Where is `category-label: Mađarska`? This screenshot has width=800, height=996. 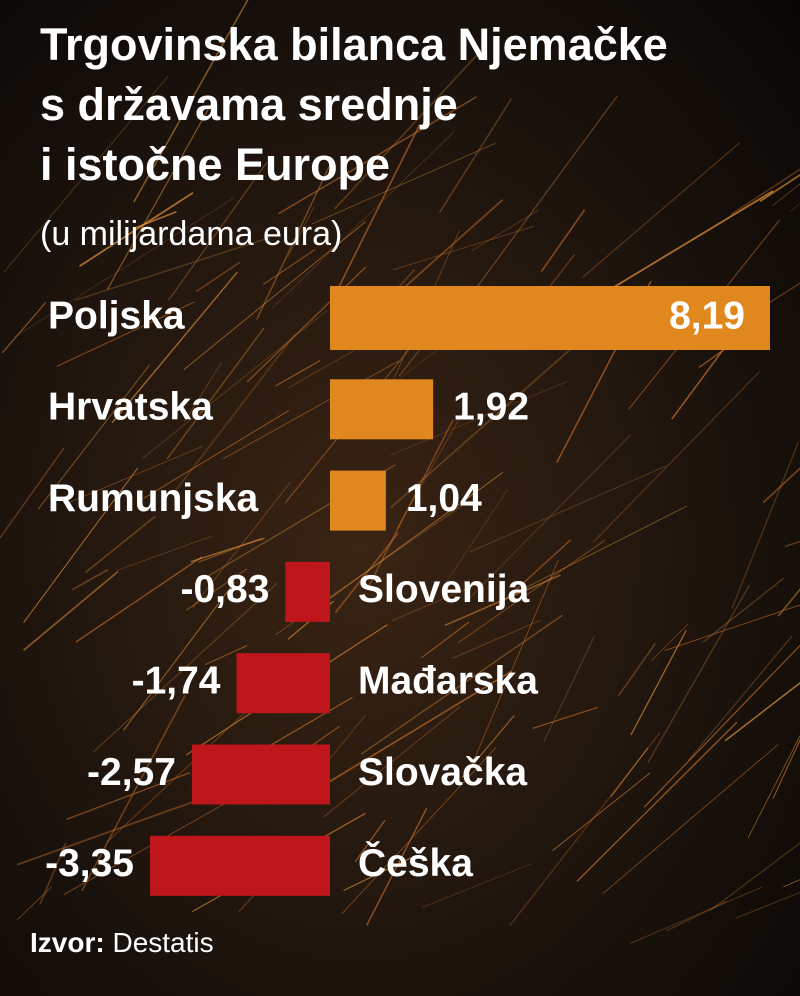
category-label: Mađarska is located at coordinates (448, 680).